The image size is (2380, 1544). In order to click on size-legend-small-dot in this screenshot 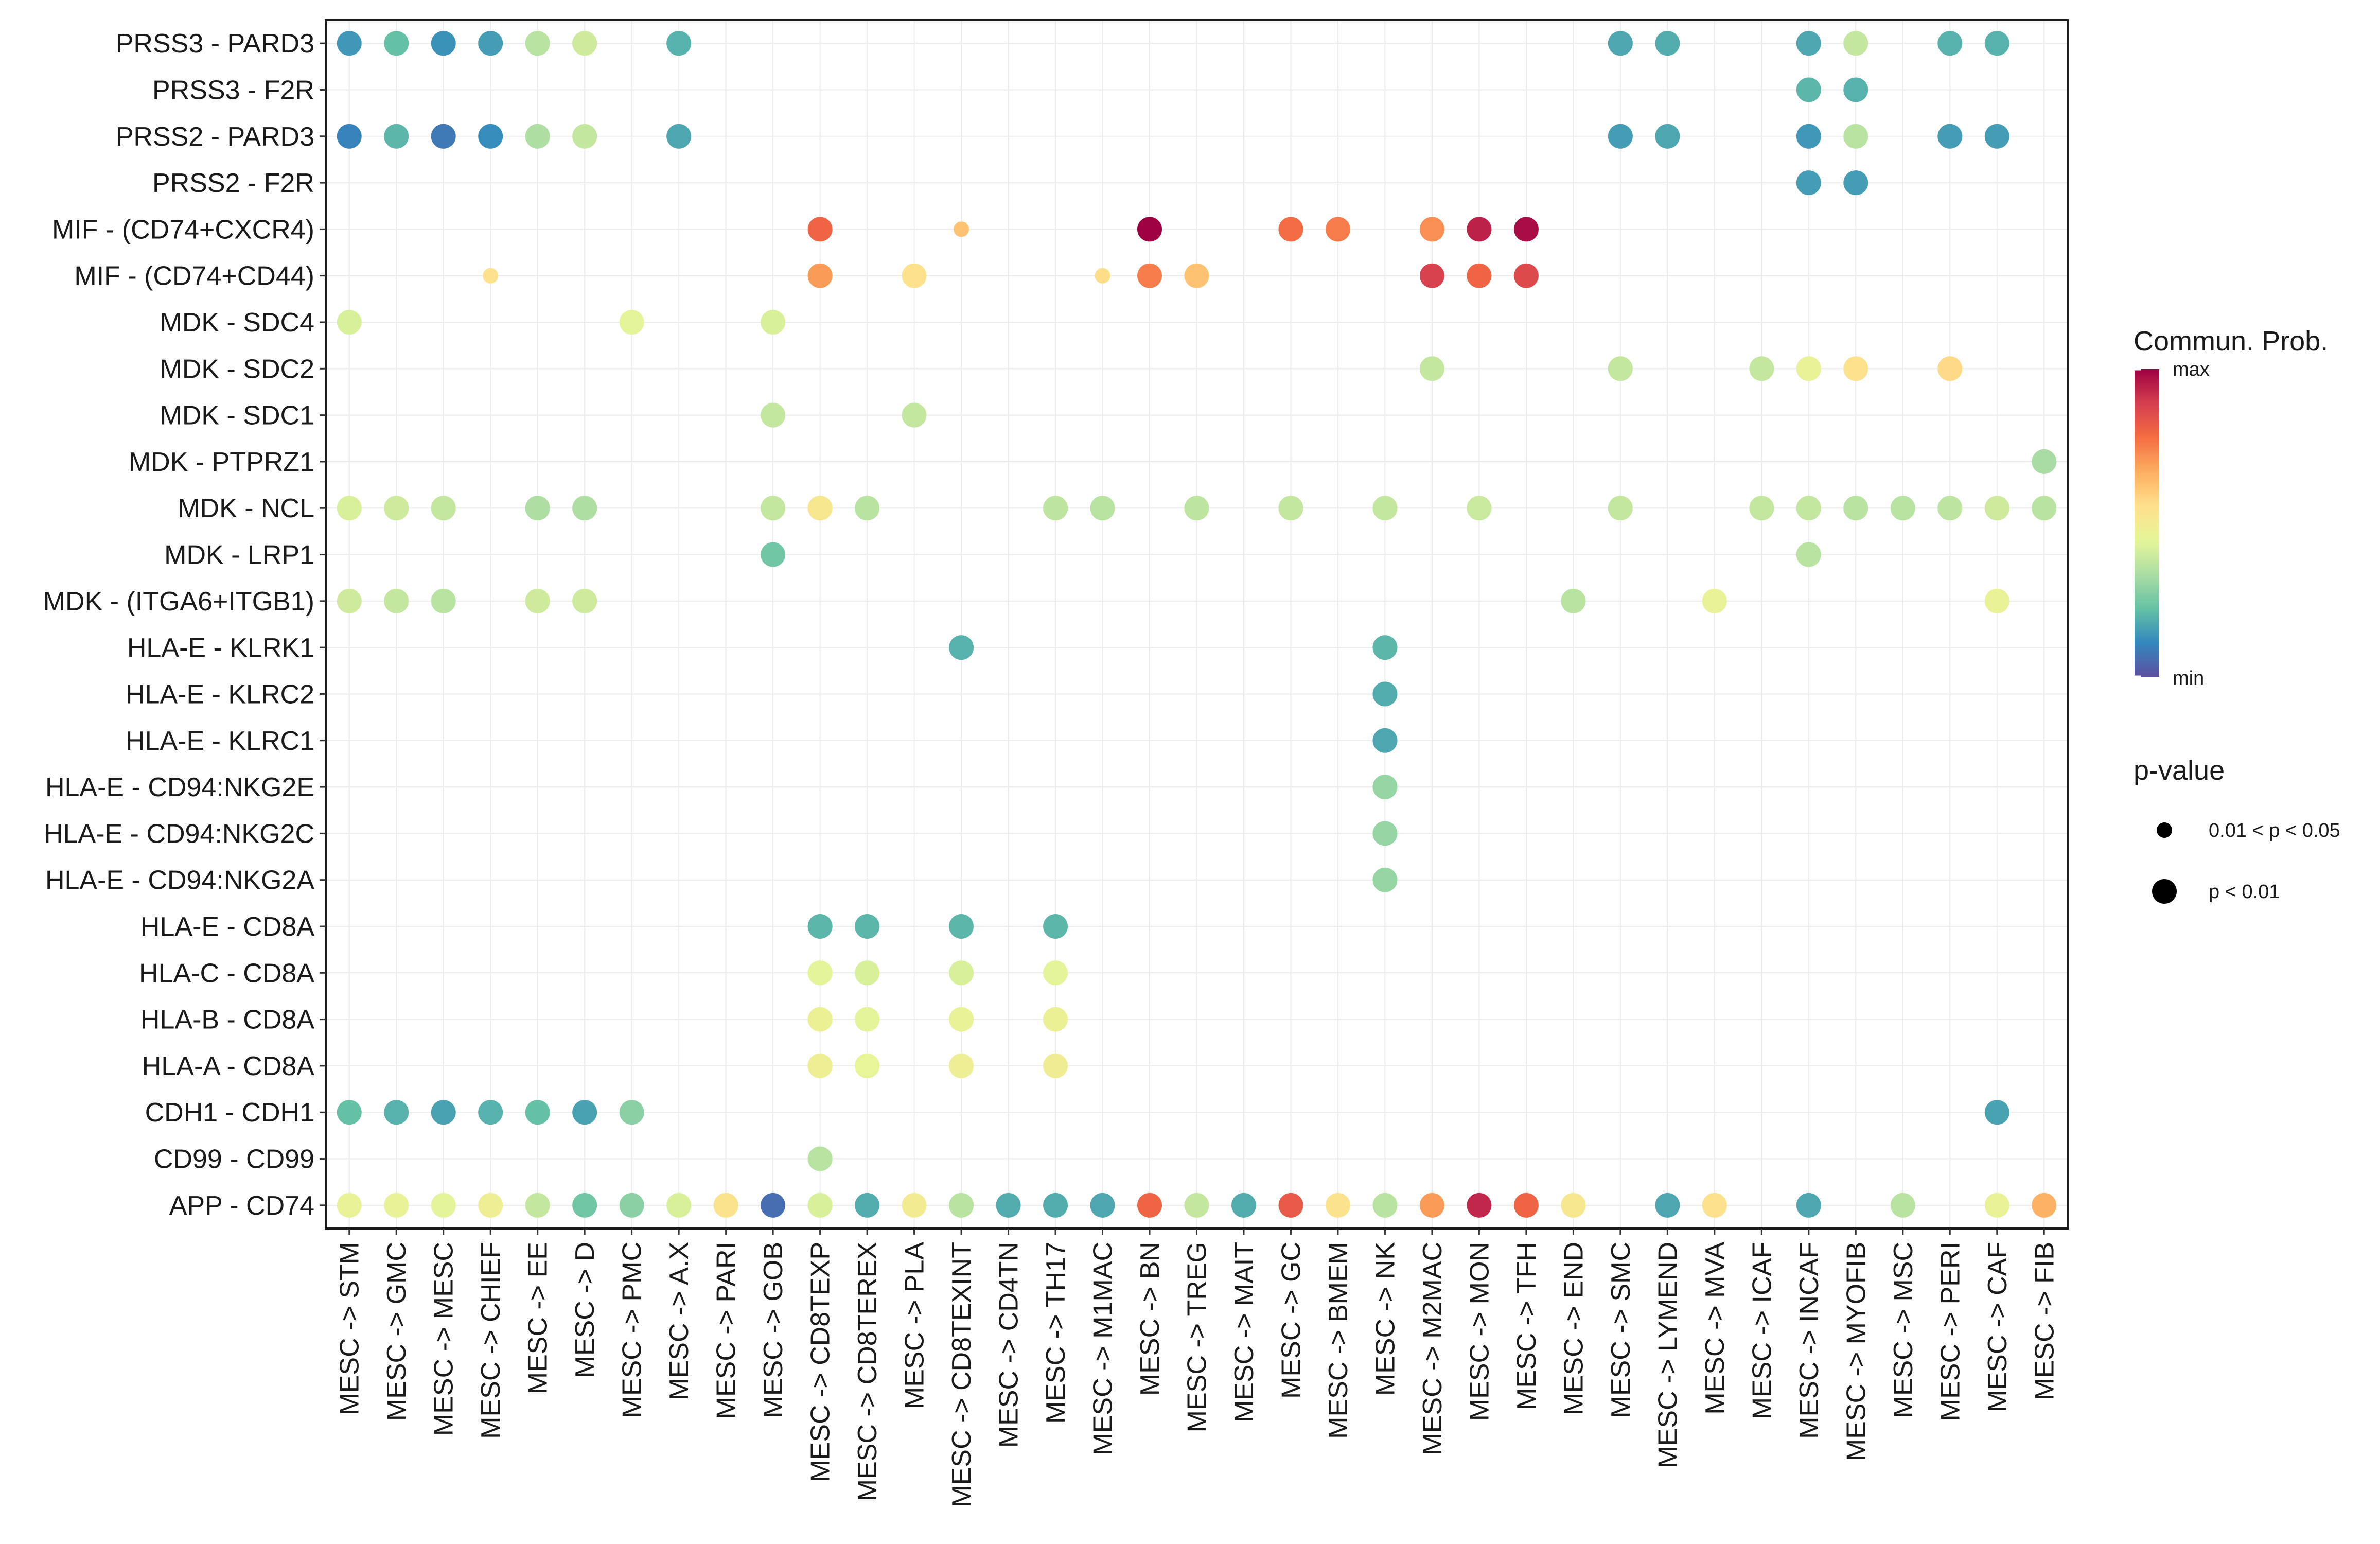, I will do `click(2164, 830)`.